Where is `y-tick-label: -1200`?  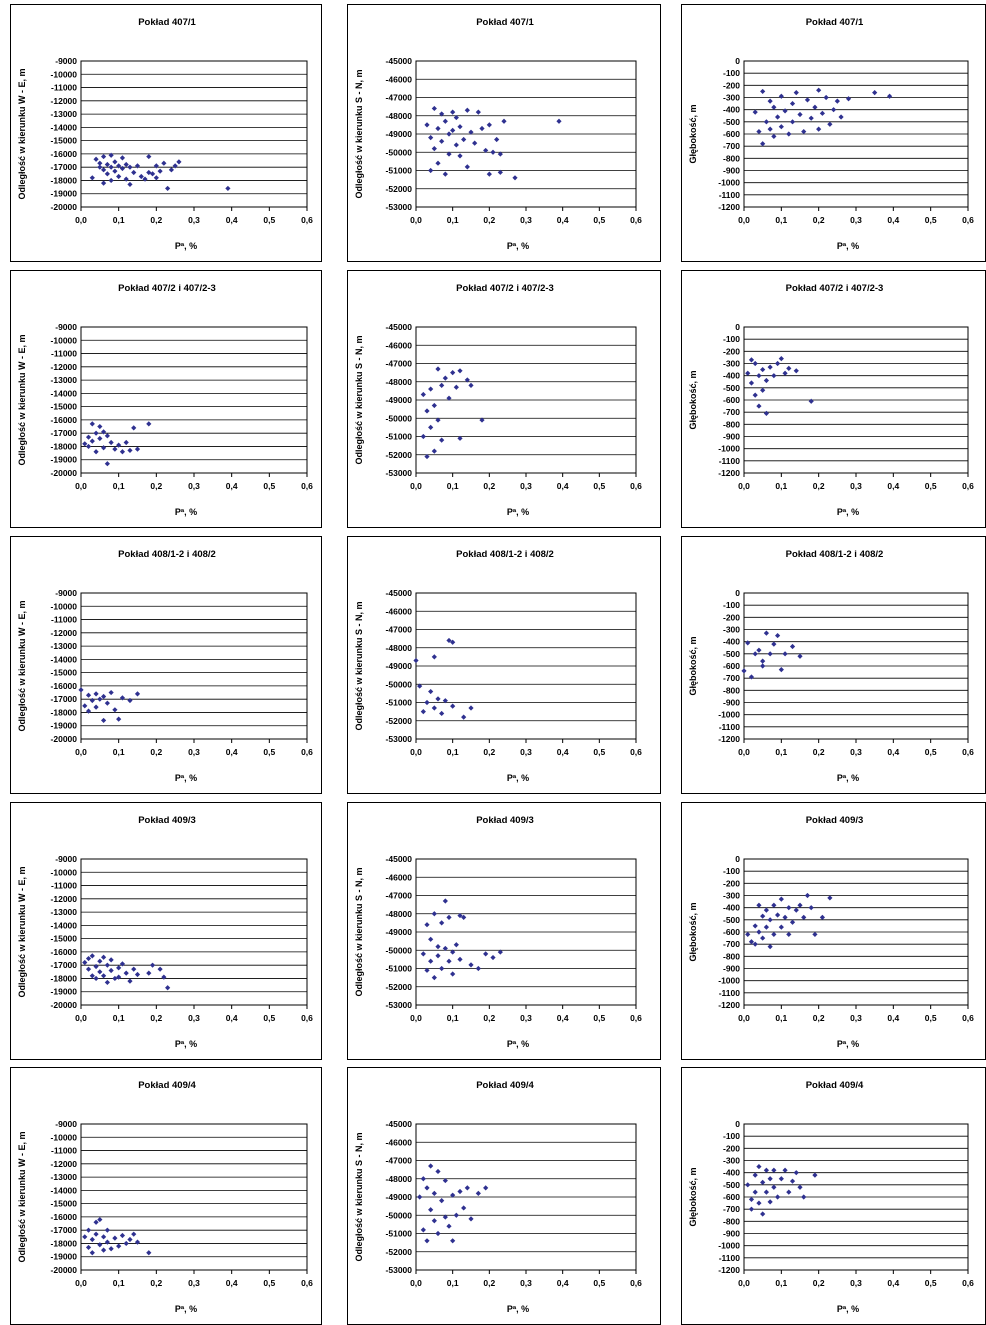
y-tick-label: -1200 is located at coordinates (729, 473).